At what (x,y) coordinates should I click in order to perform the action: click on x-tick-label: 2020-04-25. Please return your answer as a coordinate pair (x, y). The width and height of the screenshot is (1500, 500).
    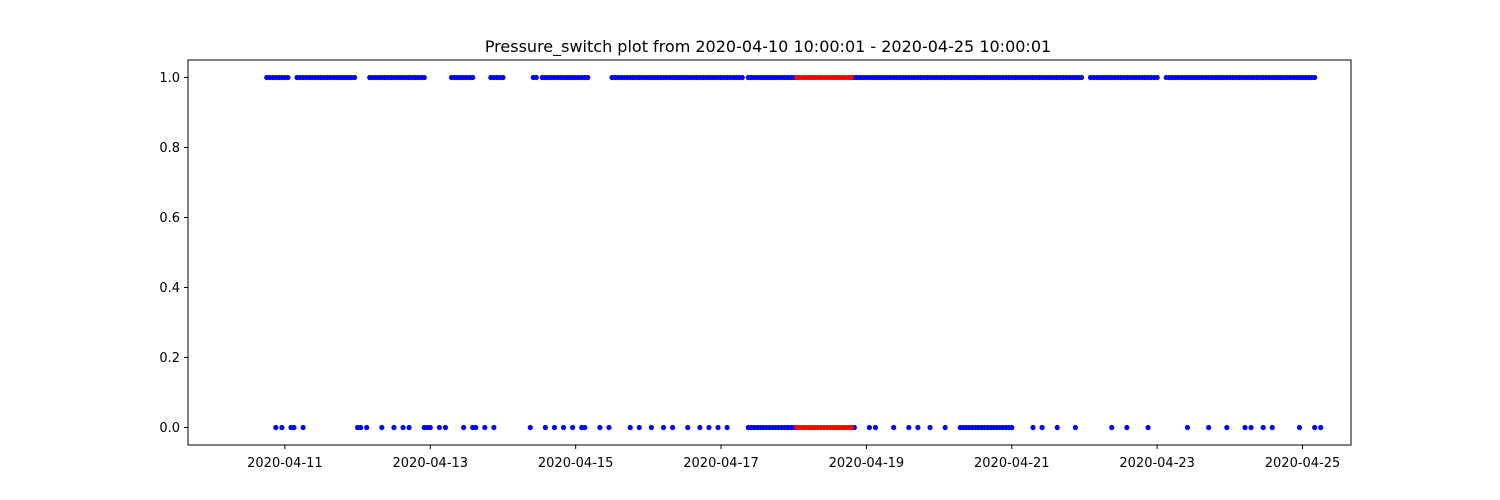
    Looking at the image, I should click on (1303, 463).